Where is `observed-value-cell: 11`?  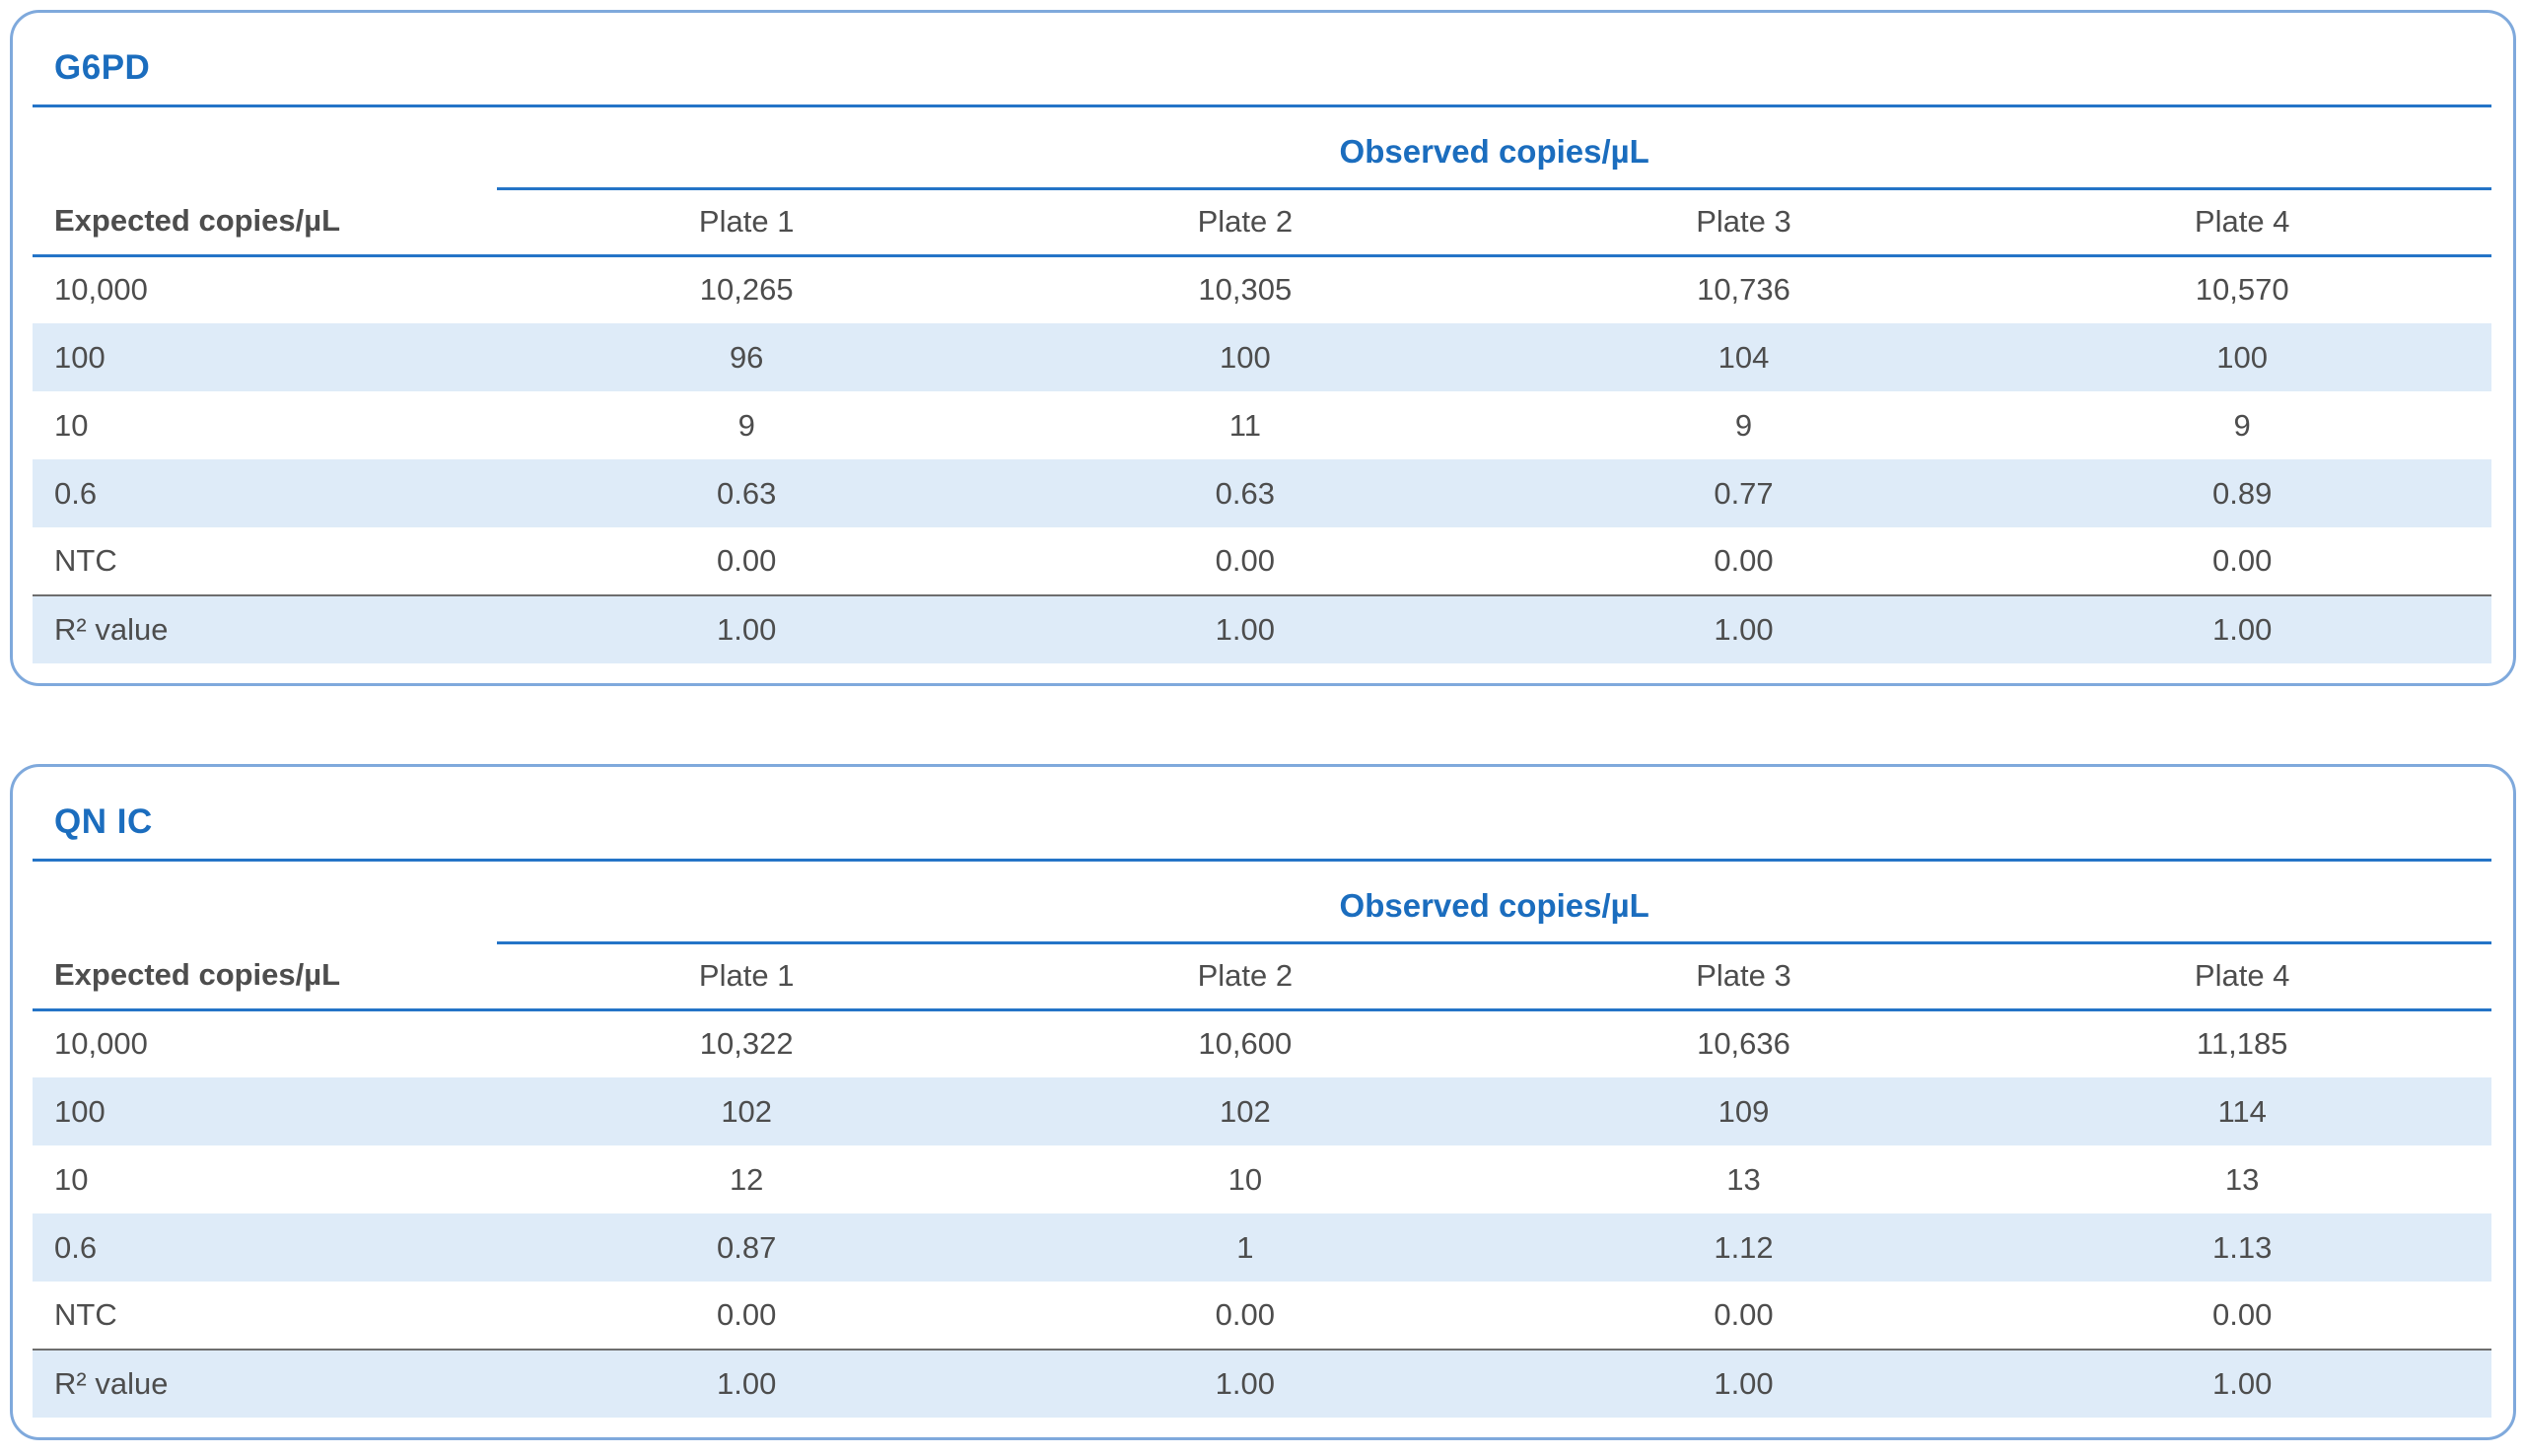 observed-value-cell: 11 is located at coordinates (1244, 425).